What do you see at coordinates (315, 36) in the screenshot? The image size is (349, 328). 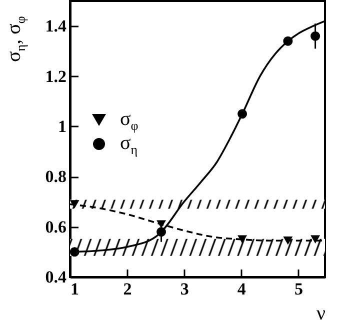 I see `point` at bounding box center [315, 36].